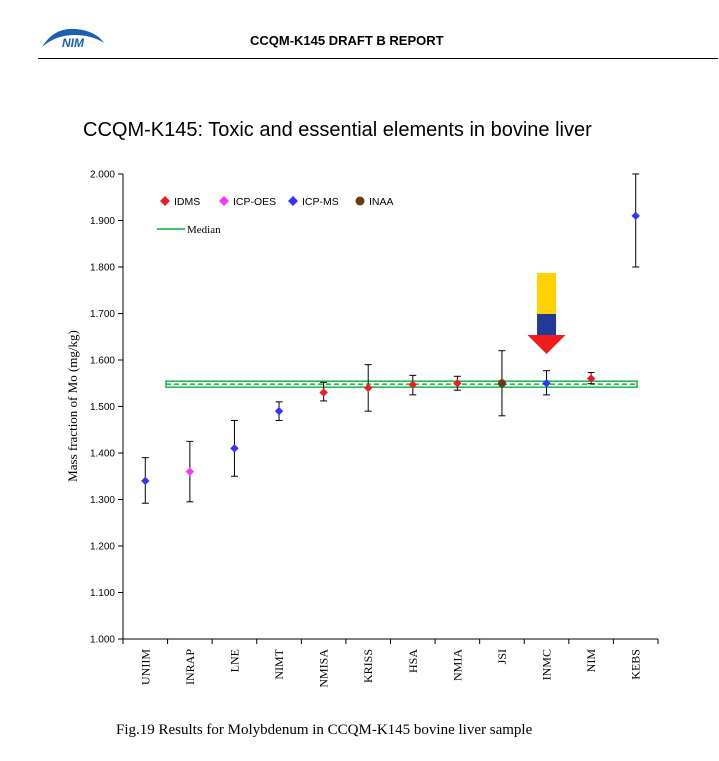  I want to click on nim-logo: NIM, so click(73, 39).